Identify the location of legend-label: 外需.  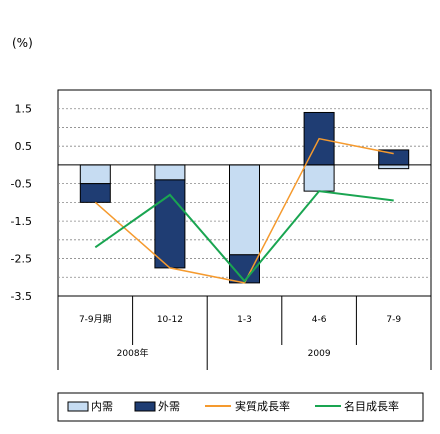
(169, 406).